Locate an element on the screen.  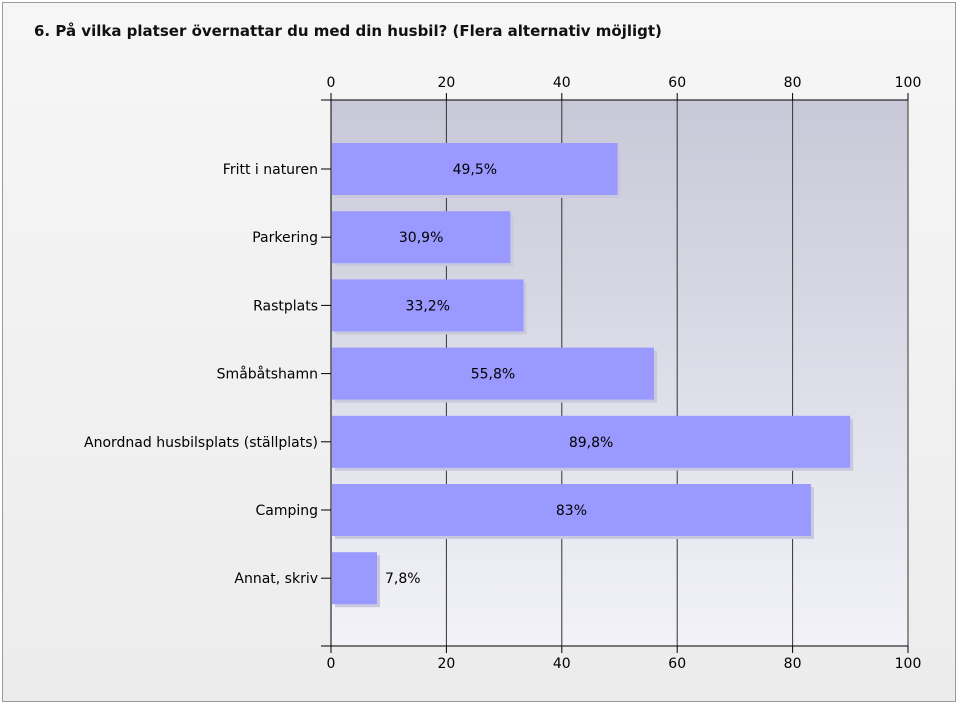
tick-label-top: 100 is located at coordinates (908, 83).